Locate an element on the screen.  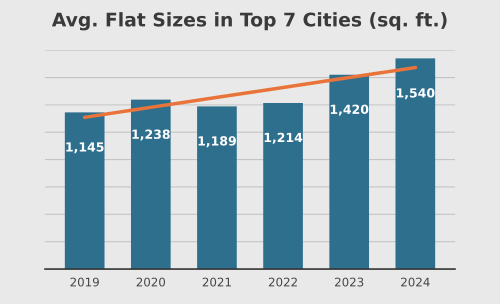
data-label: 1,238 is located at coordinates (151, 135).